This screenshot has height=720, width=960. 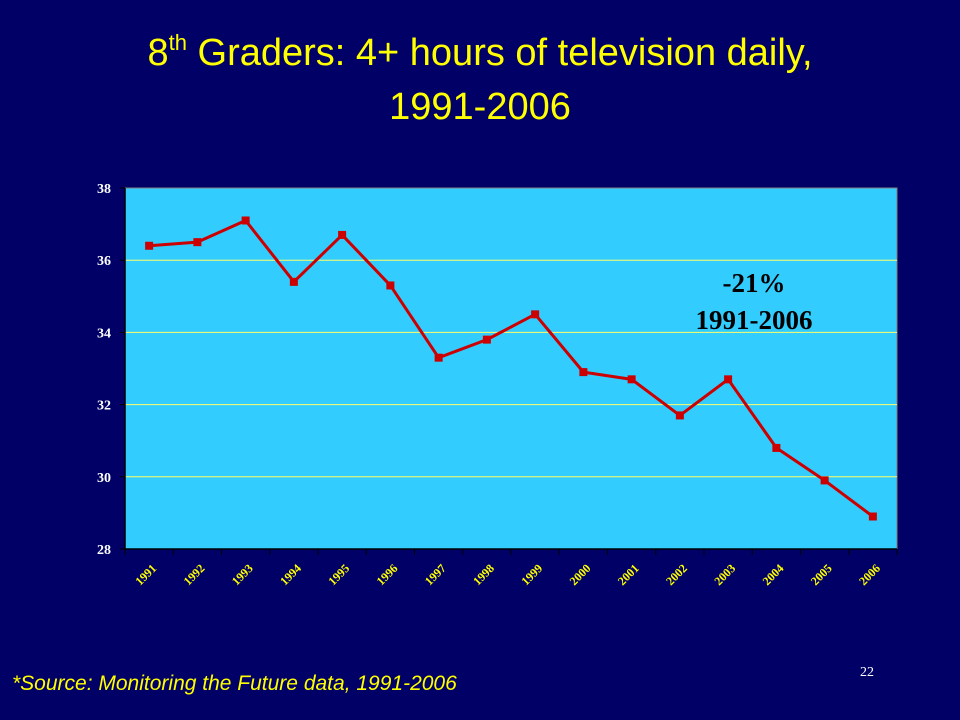 What do you see at coordinates (499, 53) in the screenshot?
I see `title-rest: Graders: 4+ hours of television daily,` at bounding box center [499, 53].